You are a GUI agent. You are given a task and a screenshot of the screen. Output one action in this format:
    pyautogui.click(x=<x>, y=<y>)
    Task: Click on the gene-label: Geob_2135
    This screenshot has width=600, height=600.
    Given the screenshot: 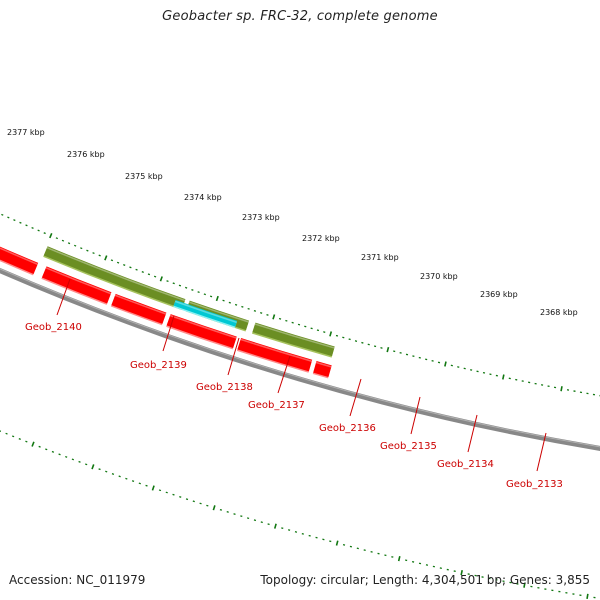 What is the action you would take?
    pyautogui.click(x=408, y=446)
    